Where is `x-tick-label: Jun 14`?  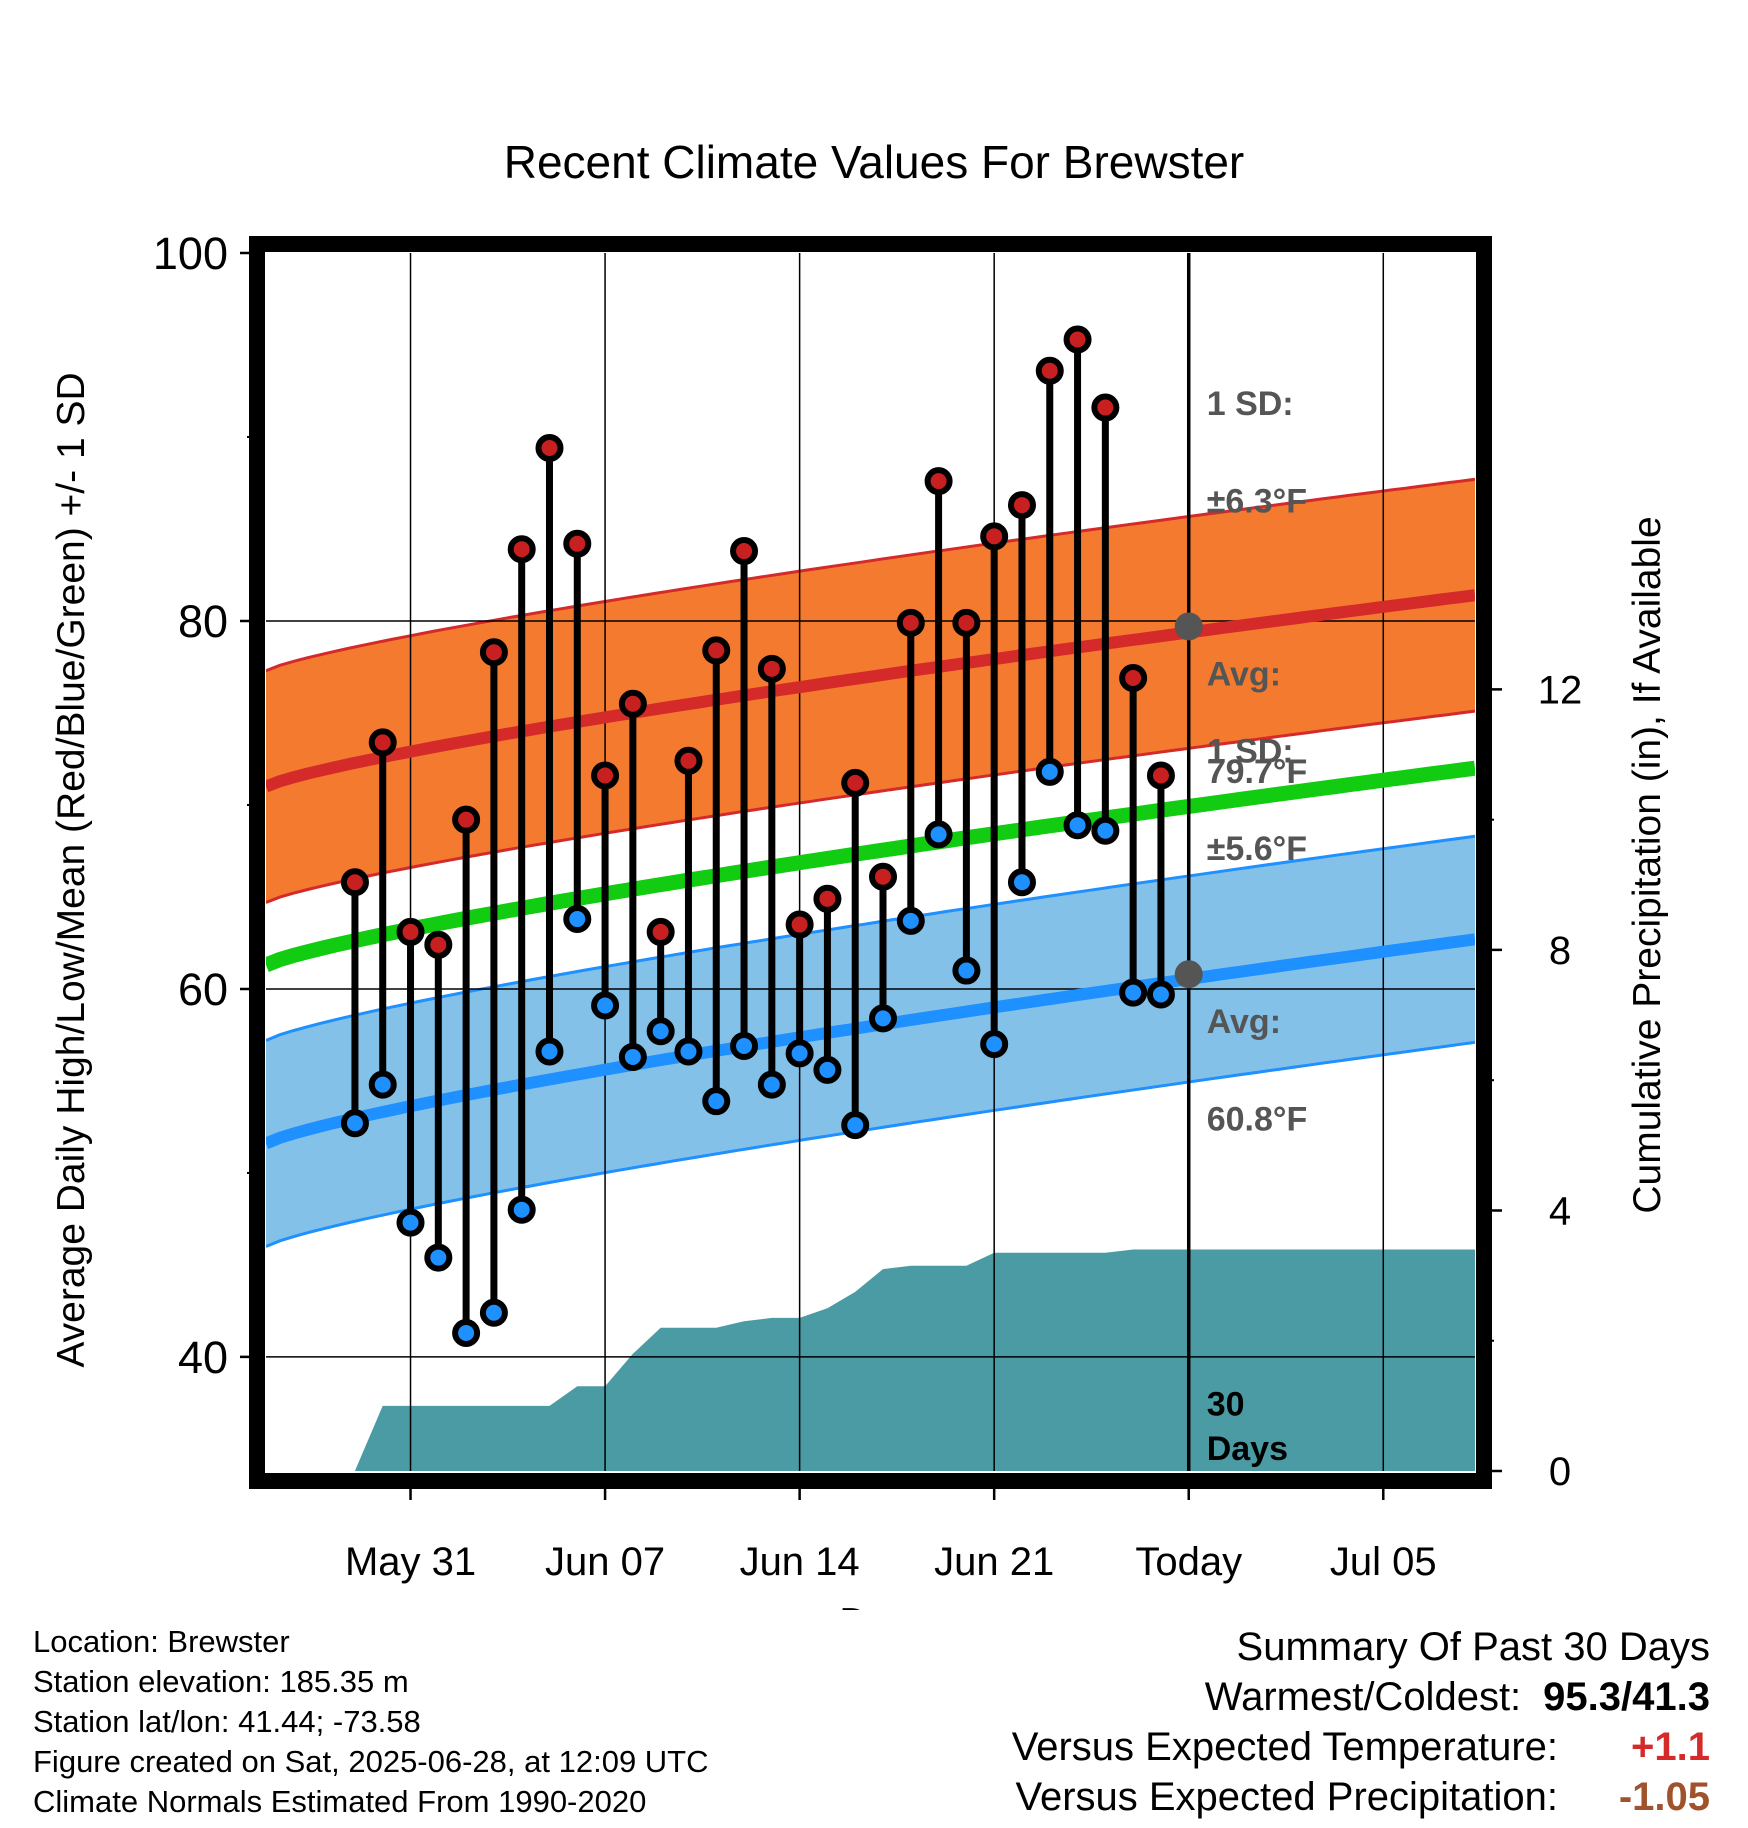 x-tick-label: Jun 14 is located at coordinates (800, 1562).